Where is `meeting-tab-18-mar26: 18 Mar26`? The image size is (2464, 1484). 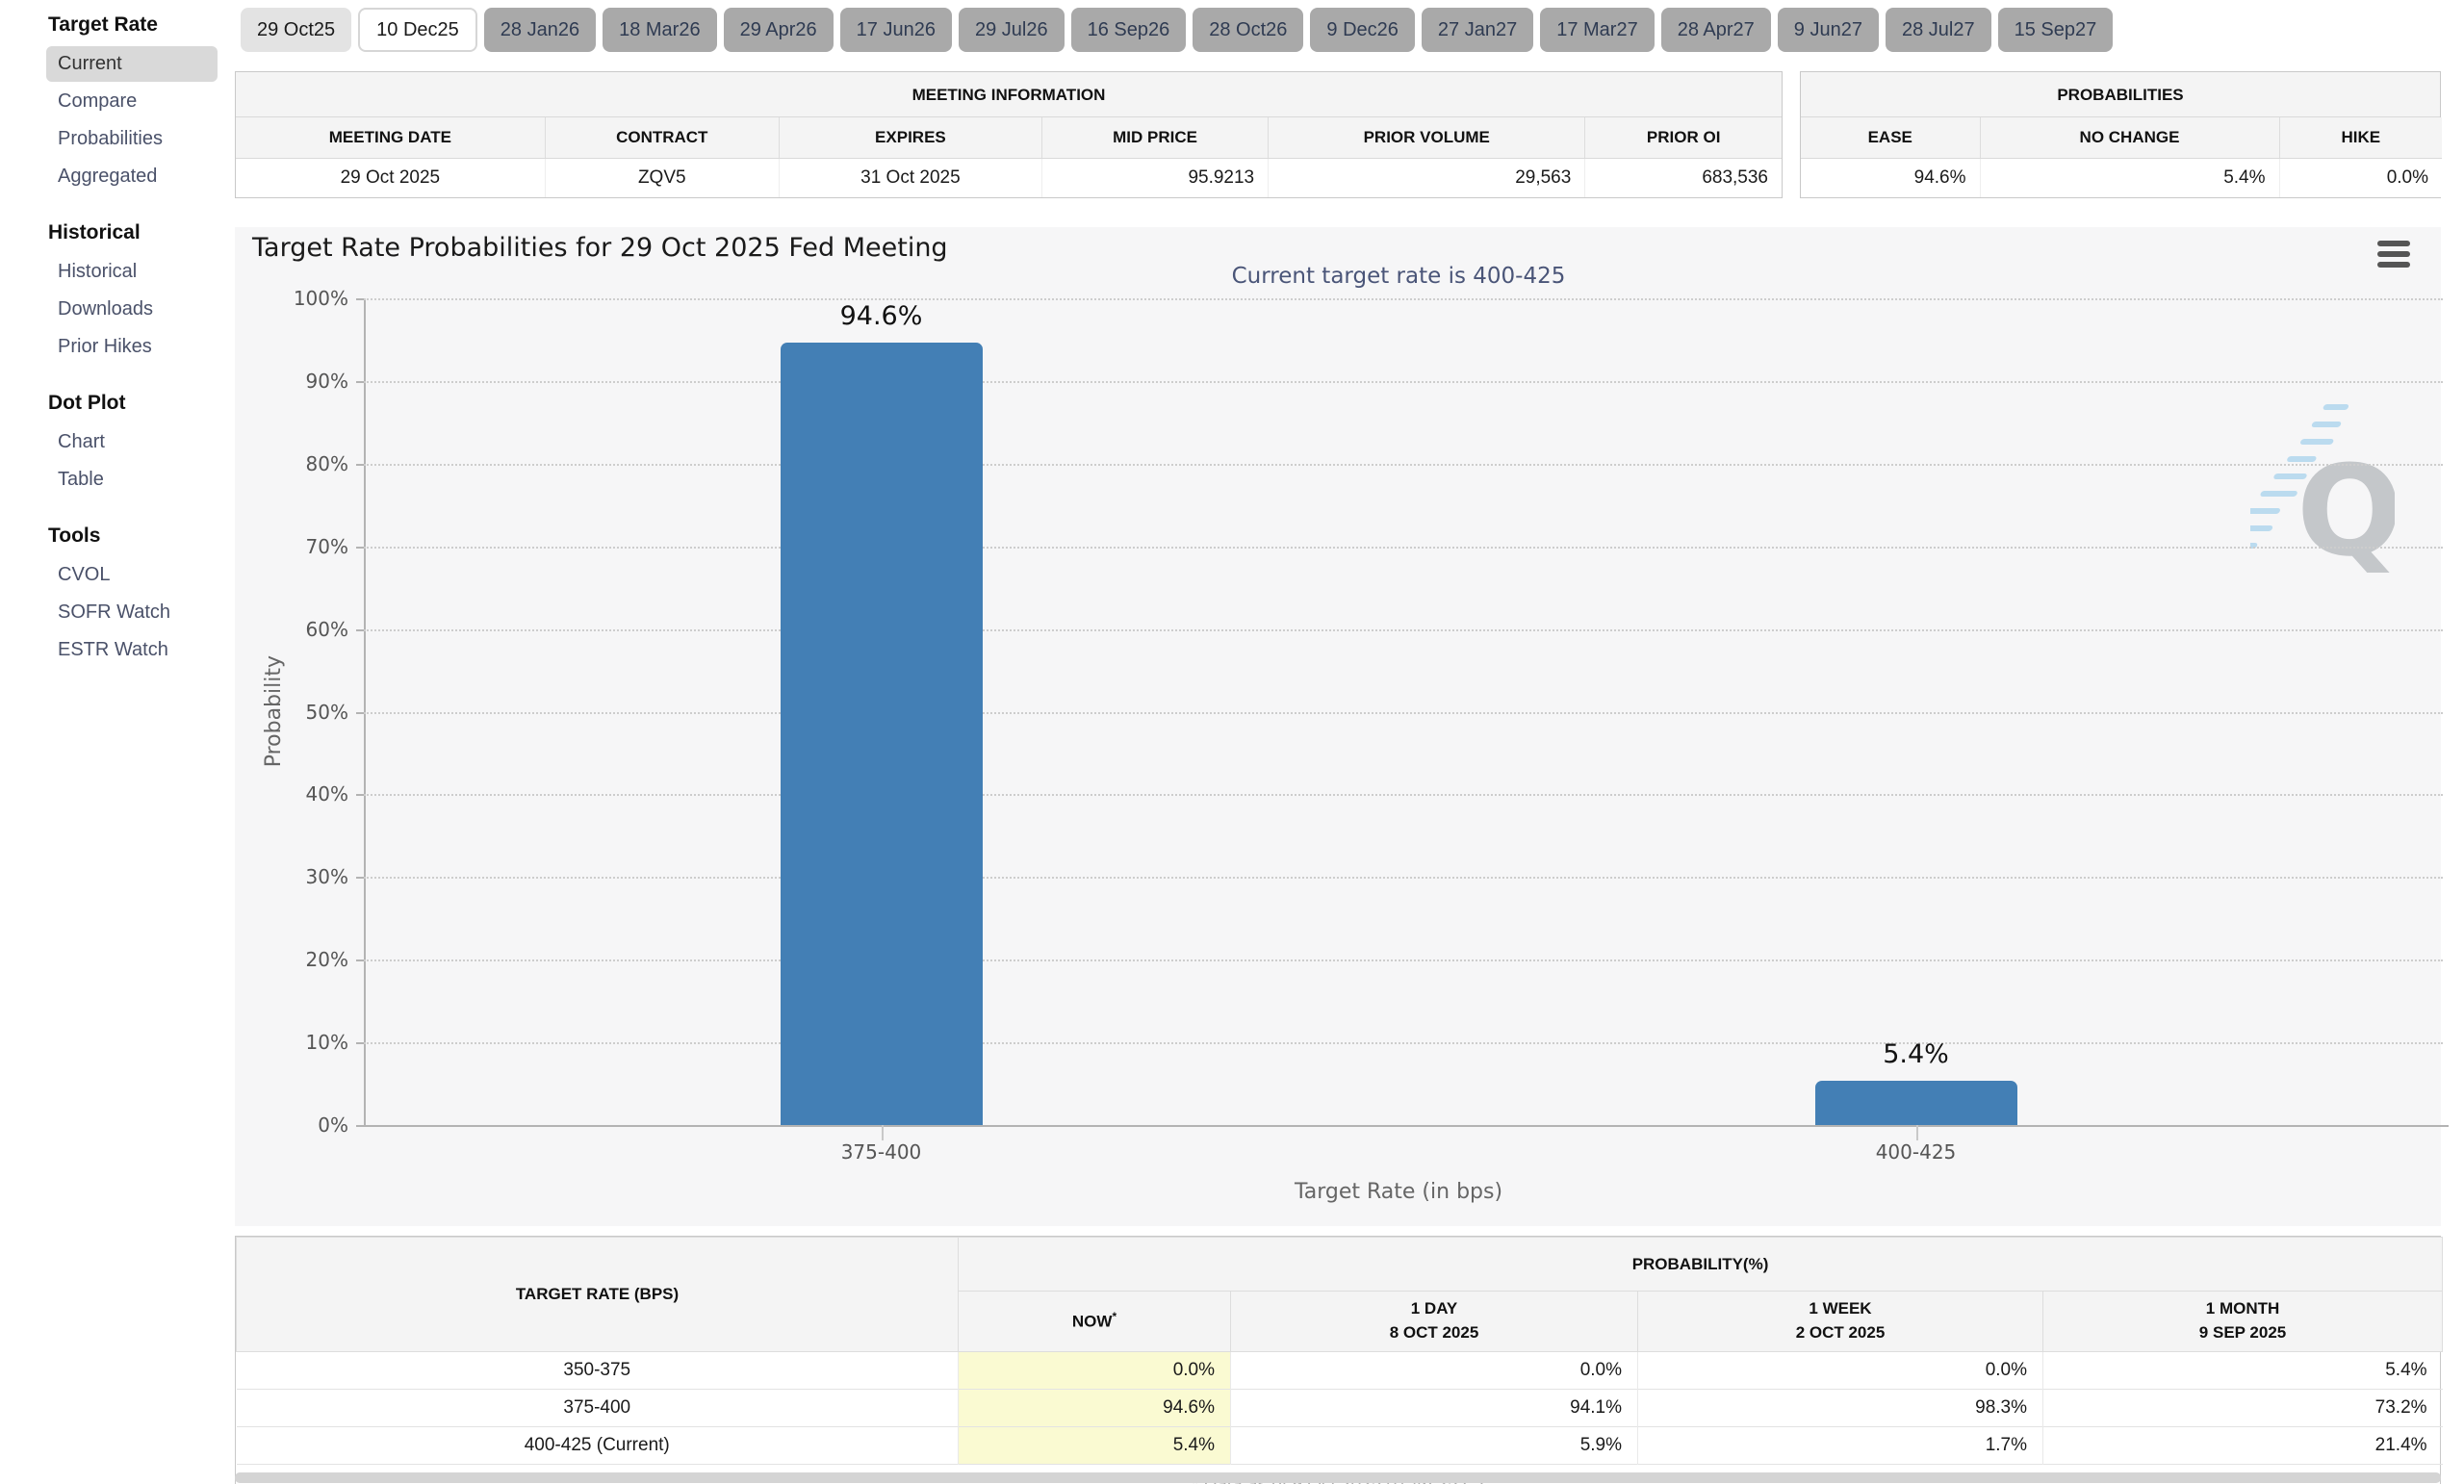
meeting-tab-18-mar26: 18 Mar26 is located at coordinates (660, 30).